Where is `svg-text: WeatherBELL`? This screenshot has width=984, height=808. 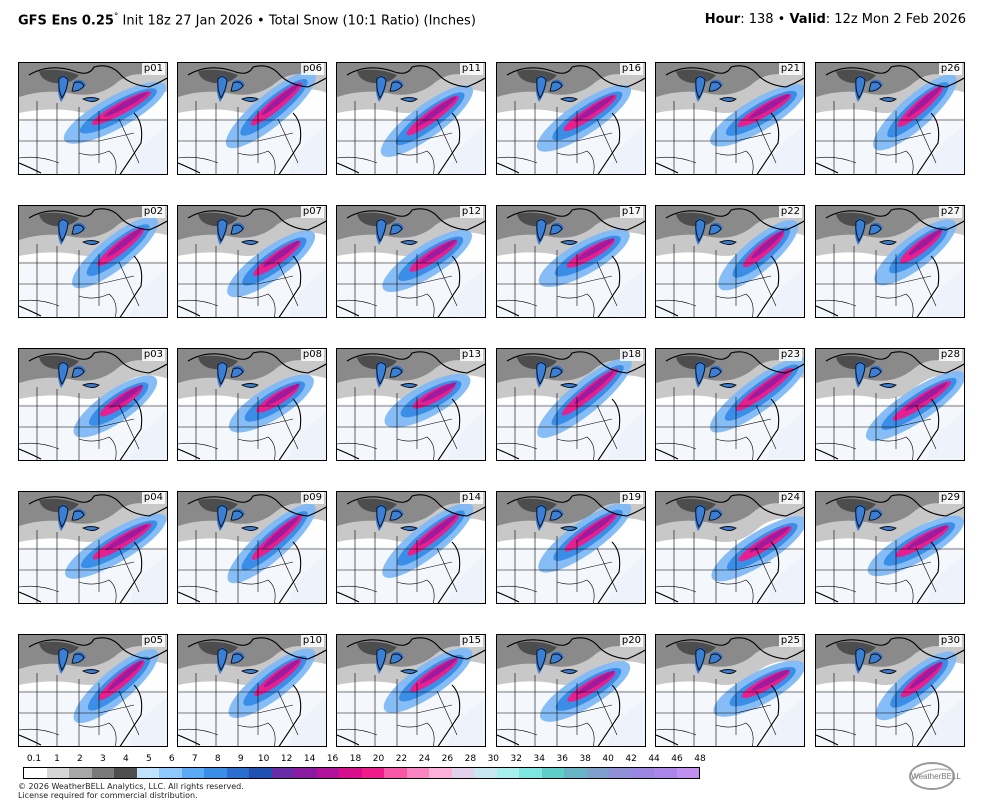
svg-text: WeatherBELL is located at coordinates (936, 776).